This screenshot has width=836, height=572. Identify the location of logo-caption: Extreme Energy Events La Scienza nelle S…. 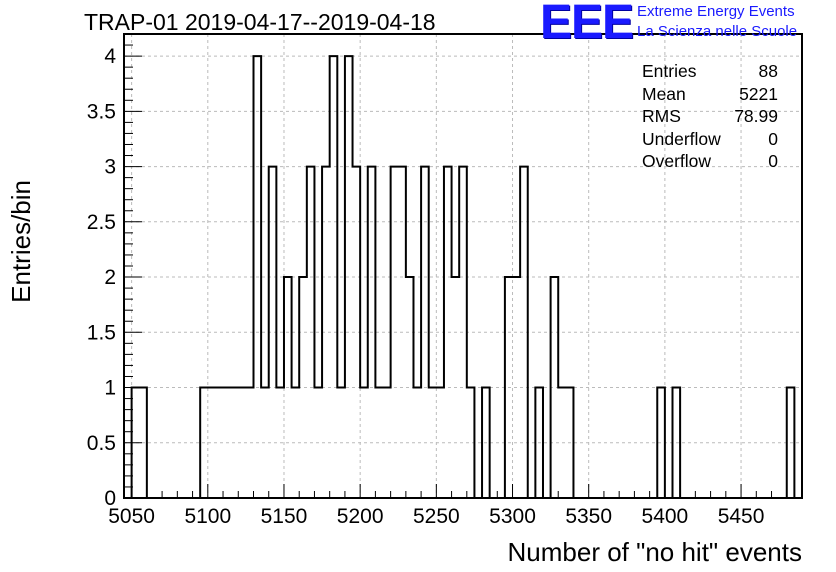
(717, 22).